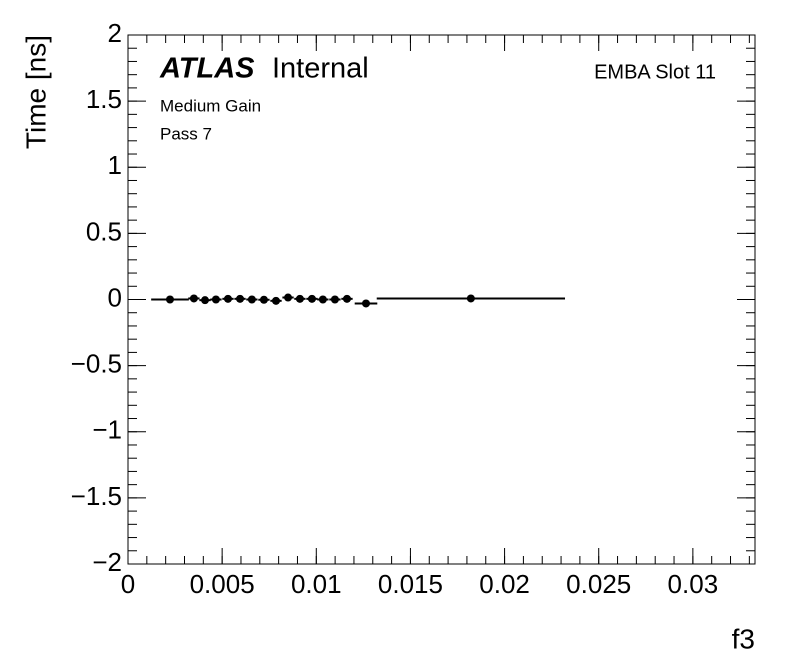 The image size is (796, 672). What do you see at coordinates (35, 92) in the screenshot?
I see `y-axis-label: Time [ns]` at bounding box center [35, 92].